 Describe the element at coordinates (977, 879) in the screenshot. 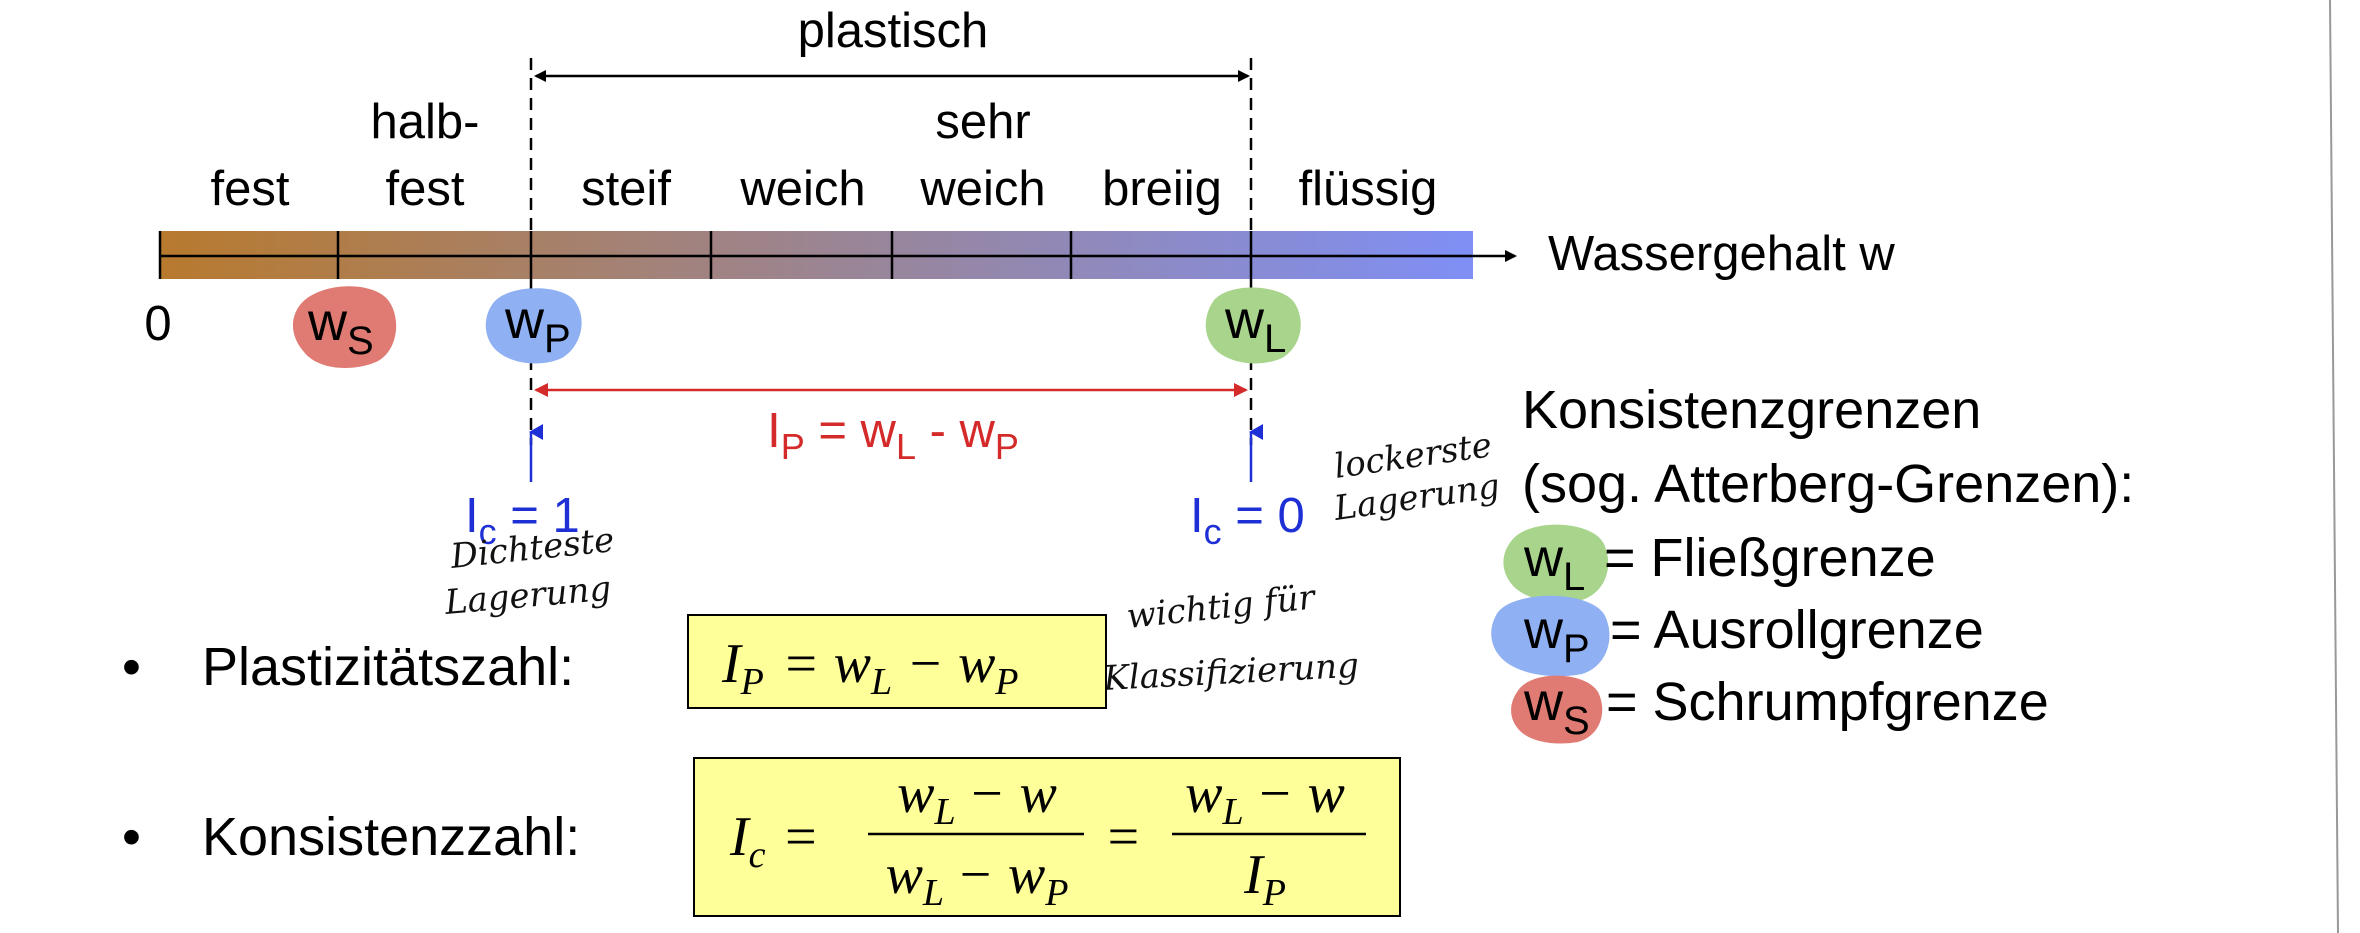

I see `ic-formula-den1: wL − wP` at that location.